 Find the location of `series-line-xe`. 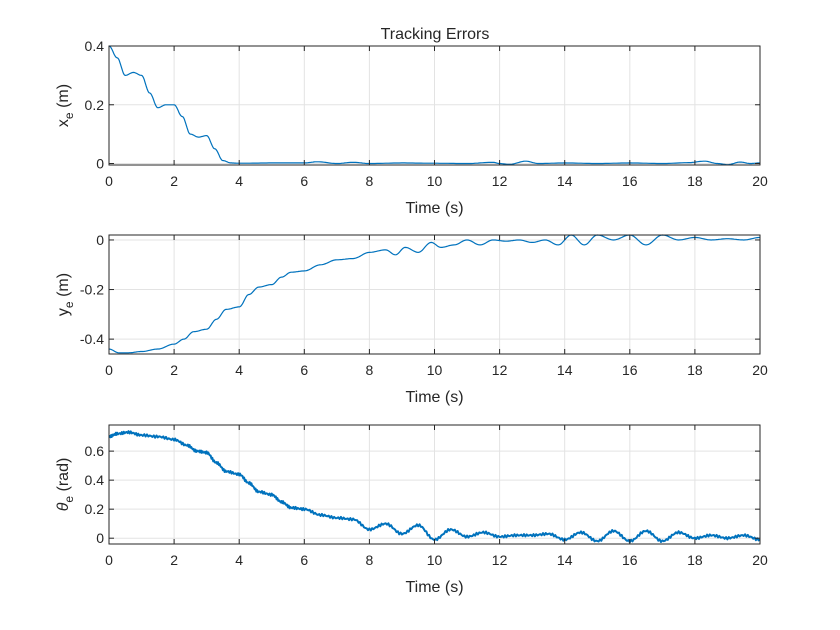

series-line-xe is located at coordinates (434, 105).